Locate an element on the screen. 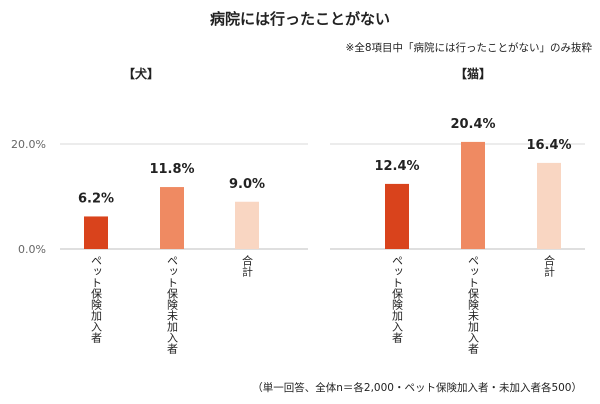 This screenshot has width=600, height=404. chart-footnote: （単一回答、全体n＝各2,000・ペット保険加入者・未加入者各500） is located at coordinates (417, 388).